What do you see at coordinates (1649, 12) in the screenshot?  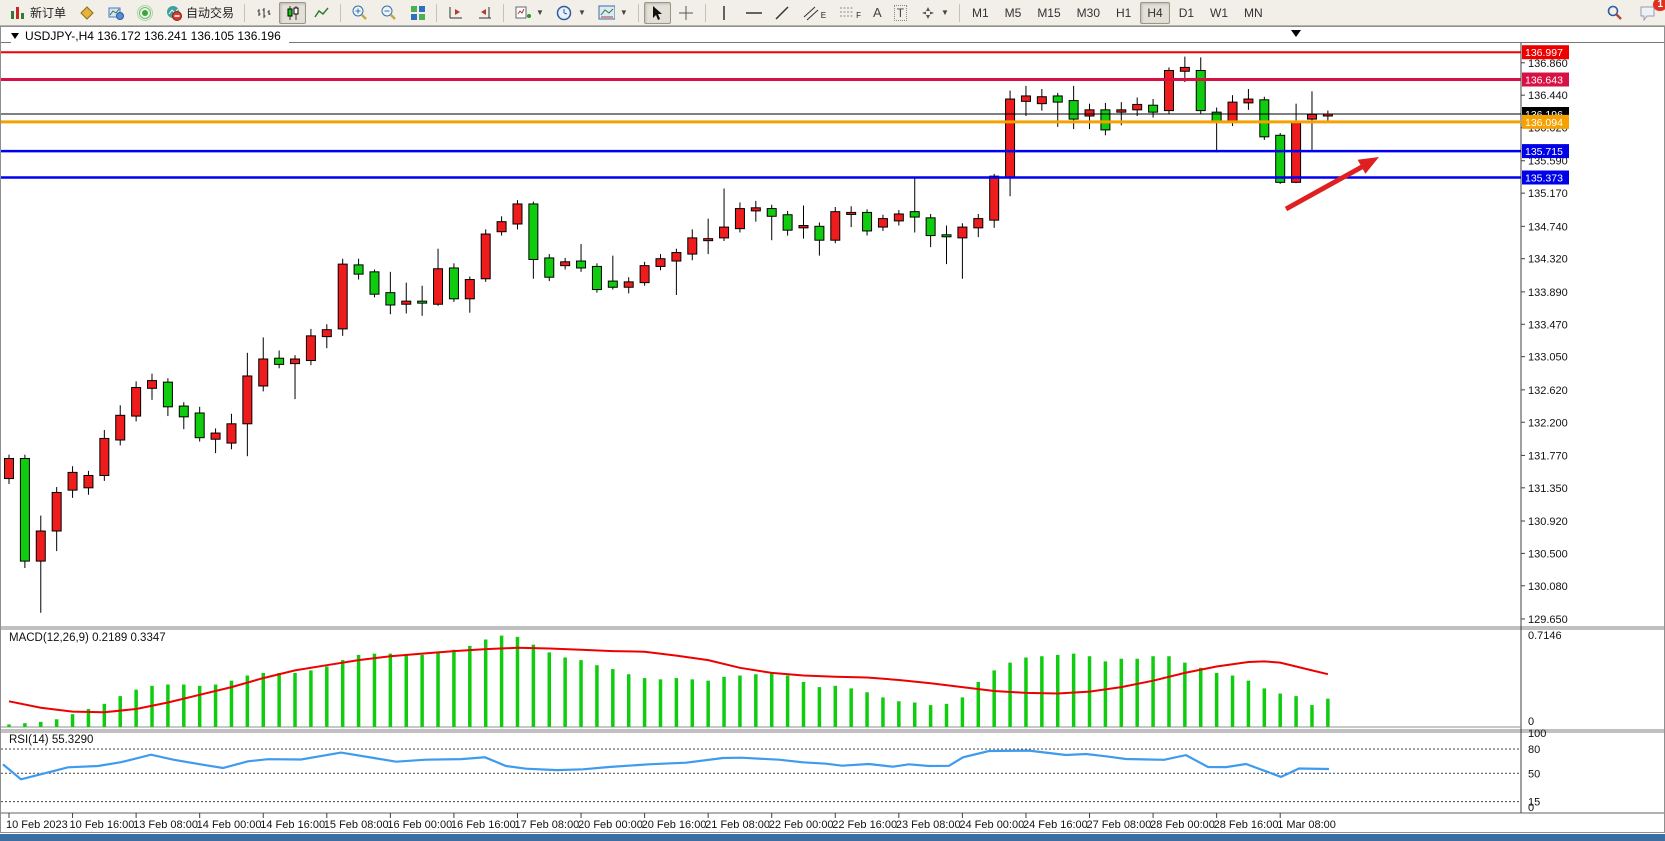 I see `notifications-button: 1` at bounding box center [1649, 12].